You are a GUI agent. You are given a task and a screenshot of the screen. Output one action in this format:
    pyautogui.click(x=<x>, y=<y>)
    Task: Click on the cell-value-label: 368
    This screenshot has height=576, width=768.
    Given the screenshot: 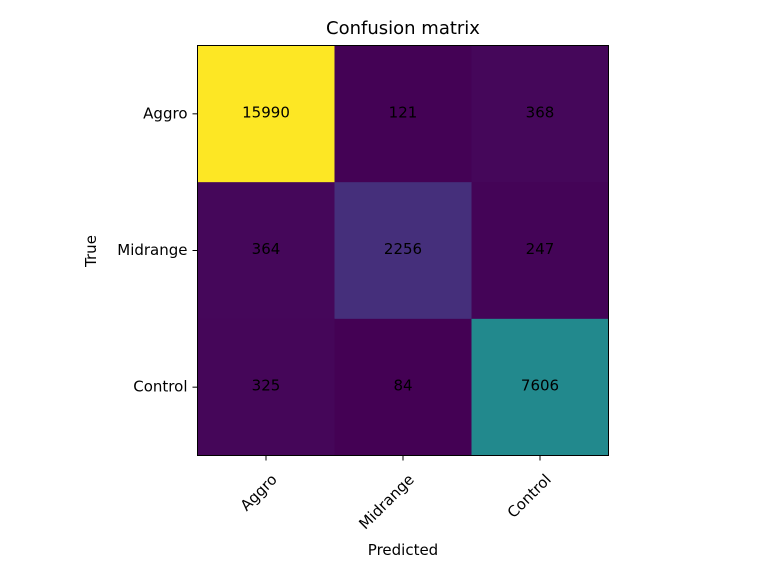 What is the action you would take?
    pyautogui.click(x=540, y=112)
    